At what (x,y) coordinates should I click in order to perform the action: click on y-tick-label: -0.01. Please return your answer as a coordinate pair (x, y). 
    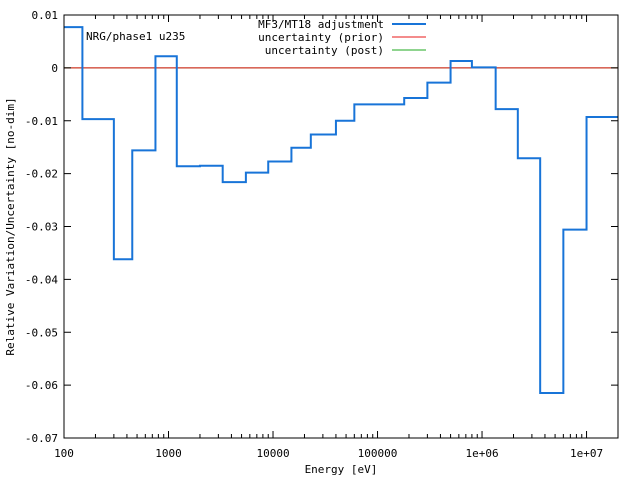
    Looking at the image, I should click on (41, 121).